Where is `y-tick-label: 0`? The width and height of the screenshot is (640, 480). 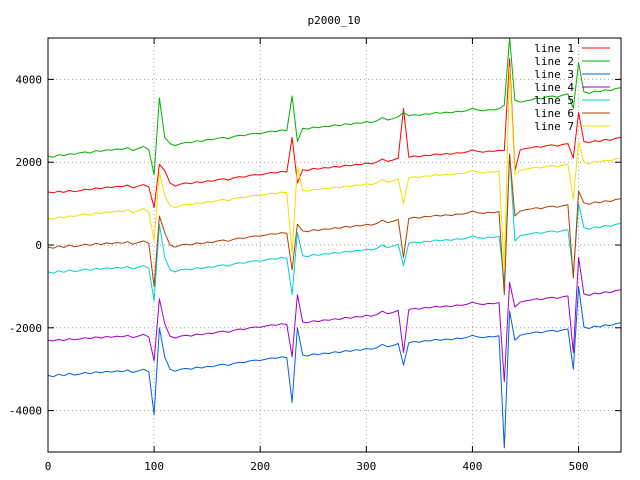
y-tick-label: 0 is located at coordinates (38, 245).